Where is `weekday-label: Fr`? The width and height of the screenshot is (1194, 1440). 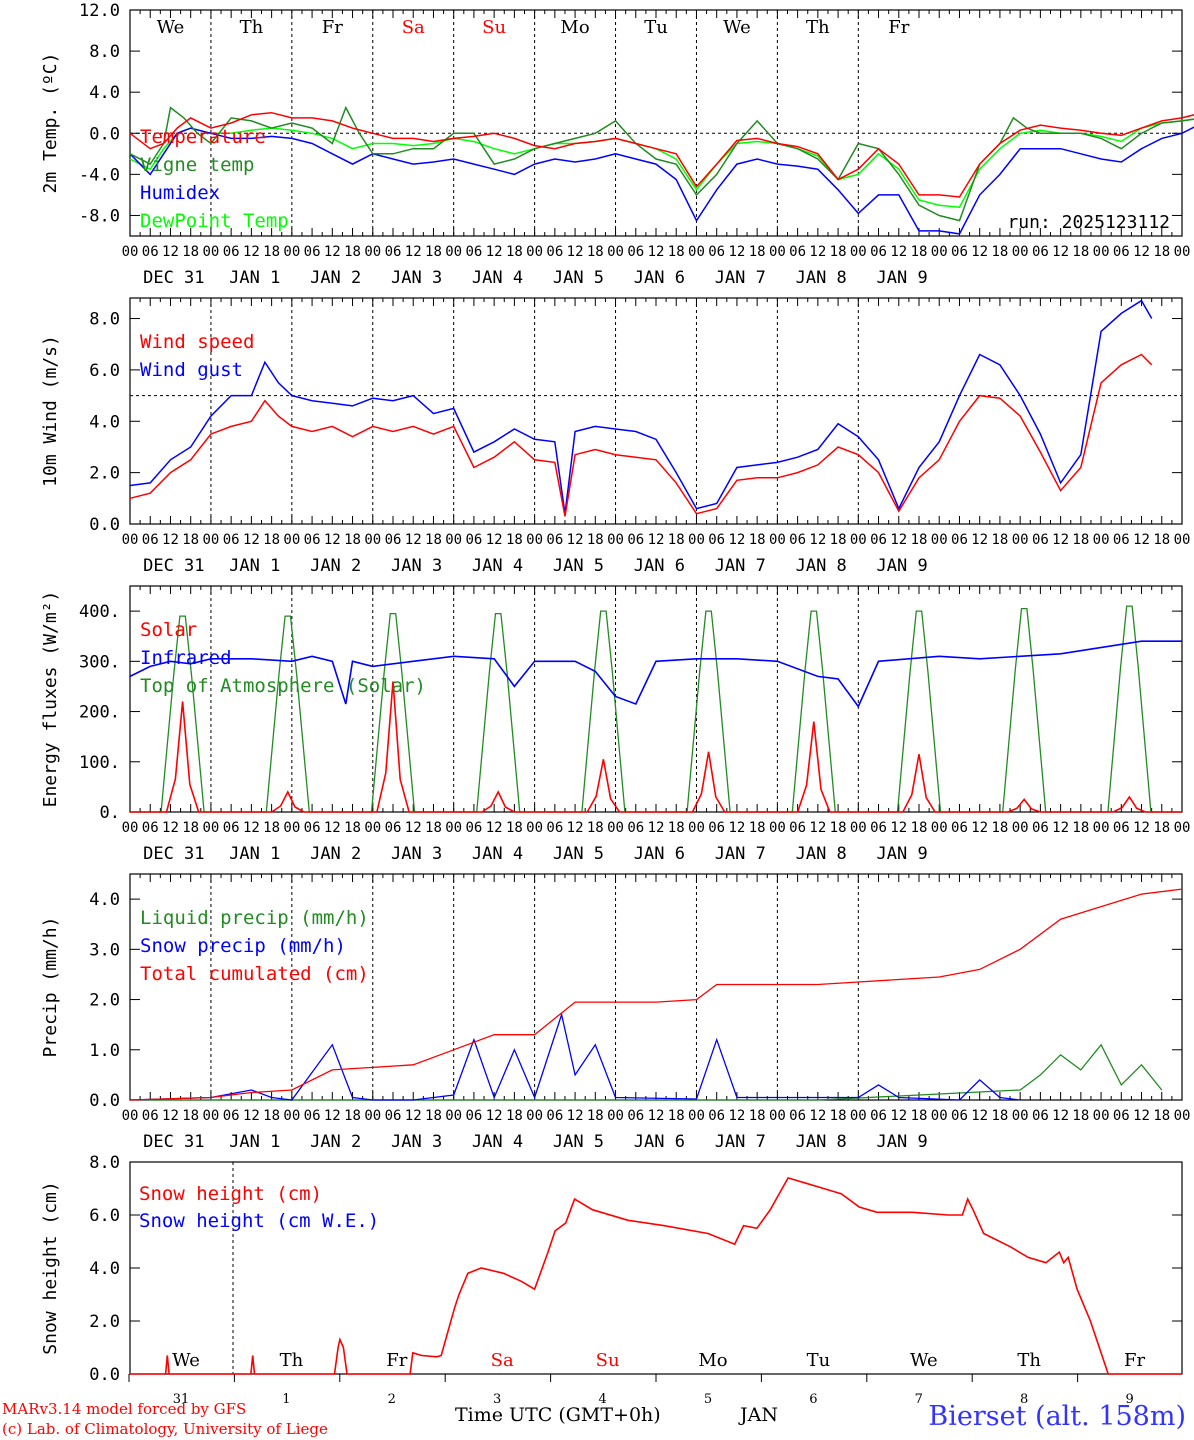 weekday-label: Fr is located at coordinates (1134, 1360).